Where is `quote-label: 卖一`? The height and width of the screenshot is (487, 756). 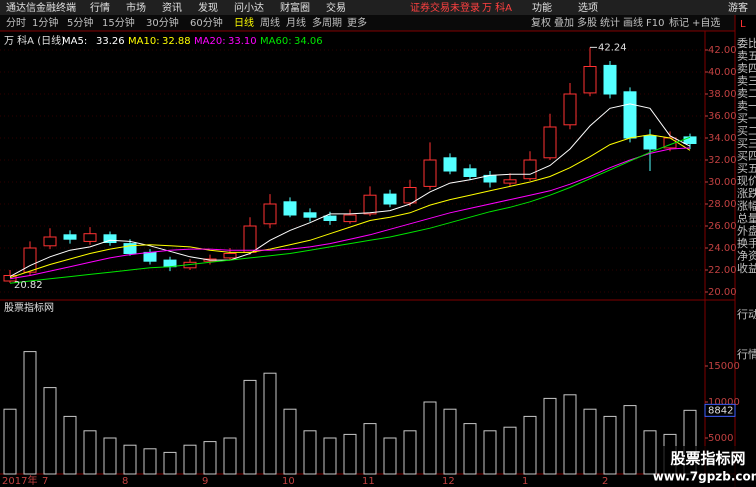 quote-label: 卖一 is located at coordinates (746, 106).